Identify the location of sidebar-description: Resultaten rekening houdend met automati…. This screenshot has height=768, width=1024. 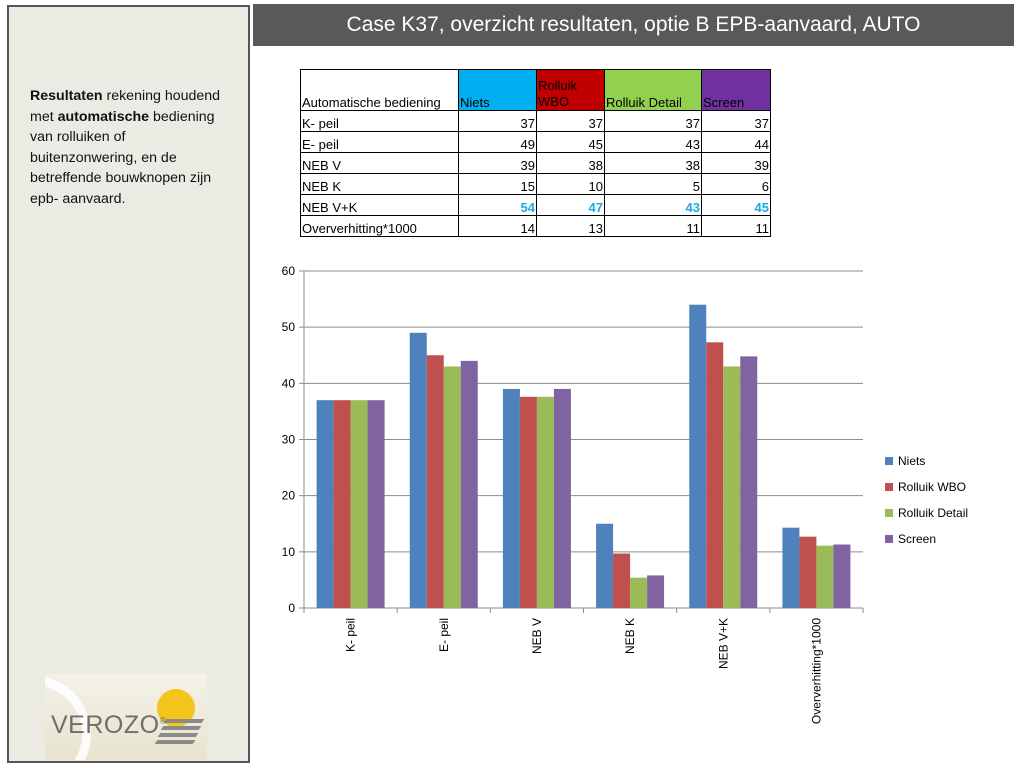
(132, 147).